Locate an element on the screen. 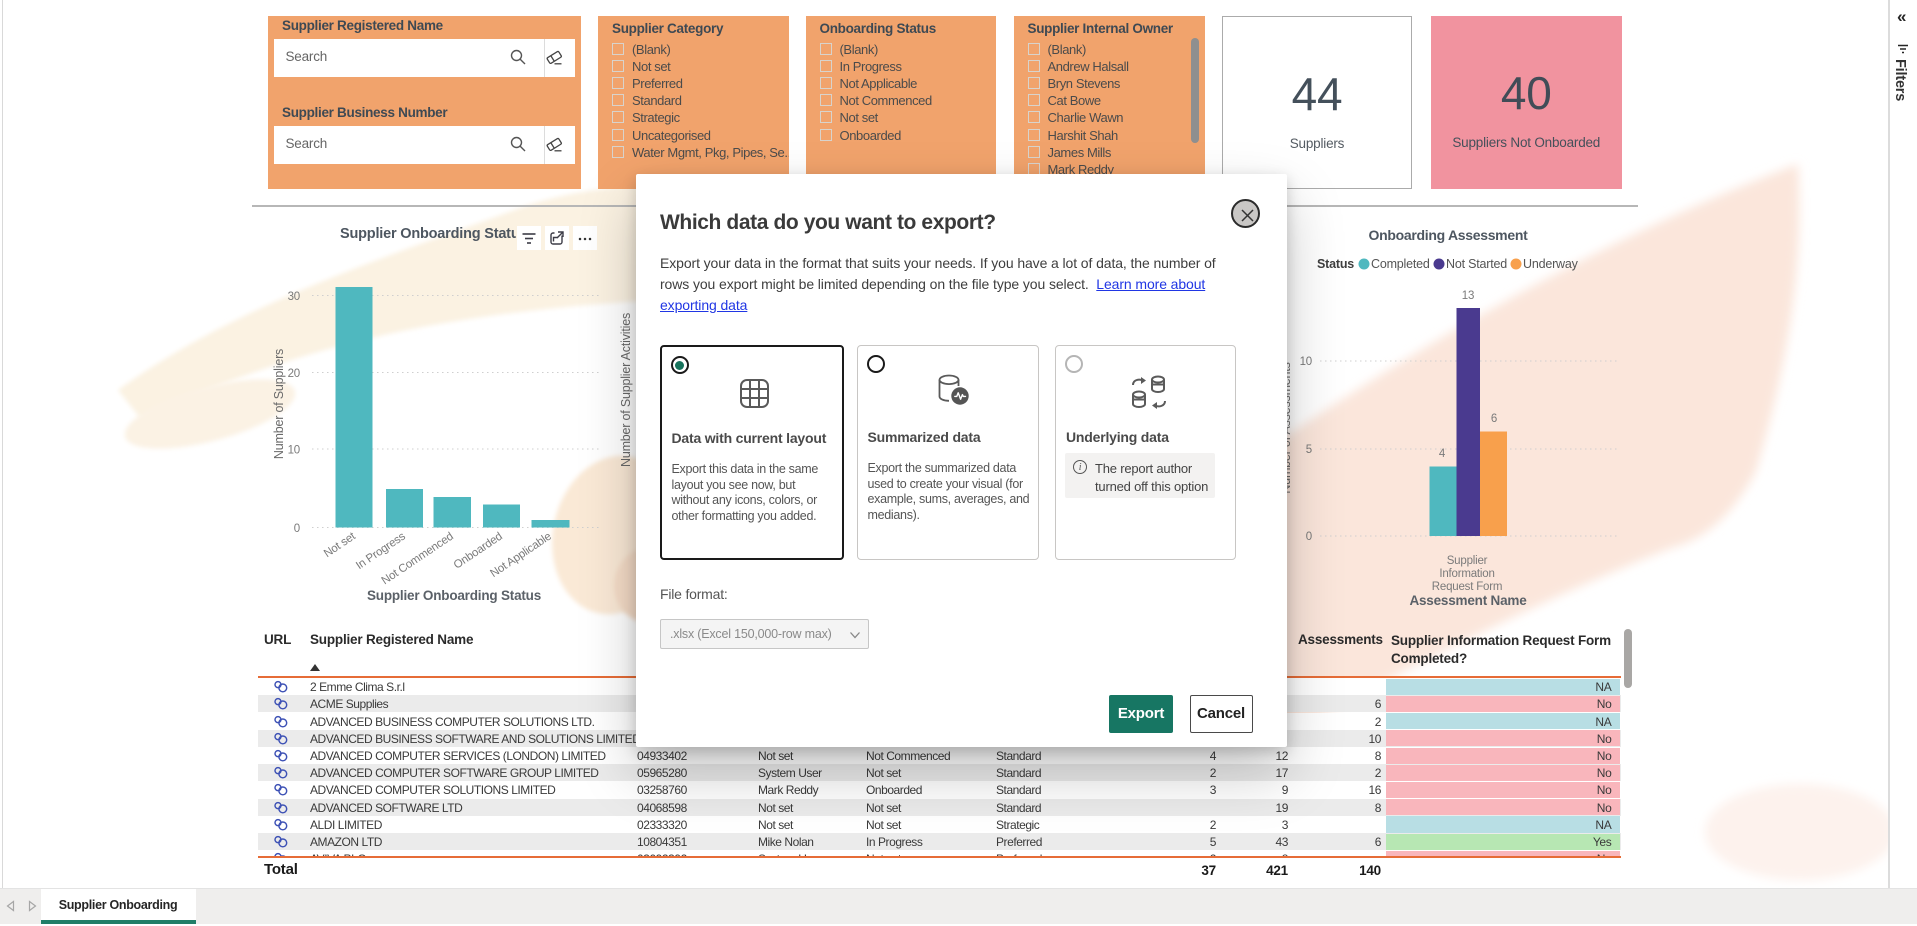 This screenshot has height=926, width=1917. svg-text: Completed is located at coordinates (1400, 264).